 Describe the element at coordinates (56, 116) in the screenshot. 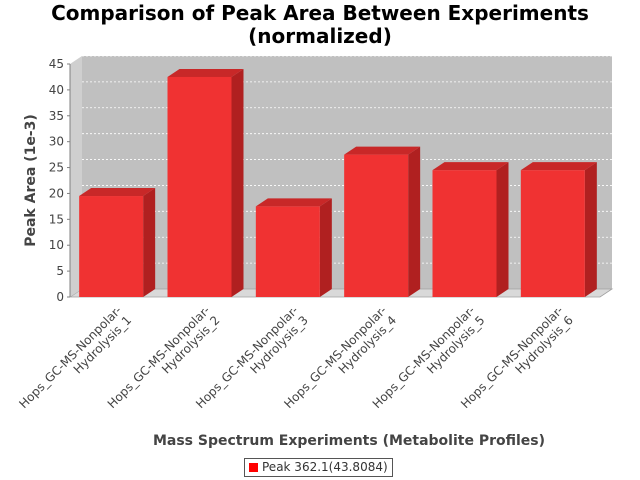

I see `y-tick-label: 35` at that location.